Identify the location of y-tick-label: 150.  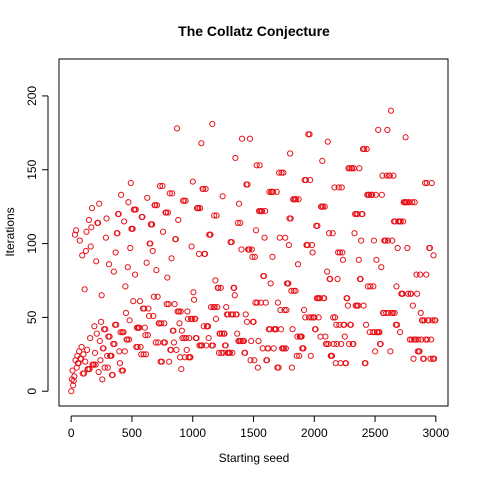
(32, 169).